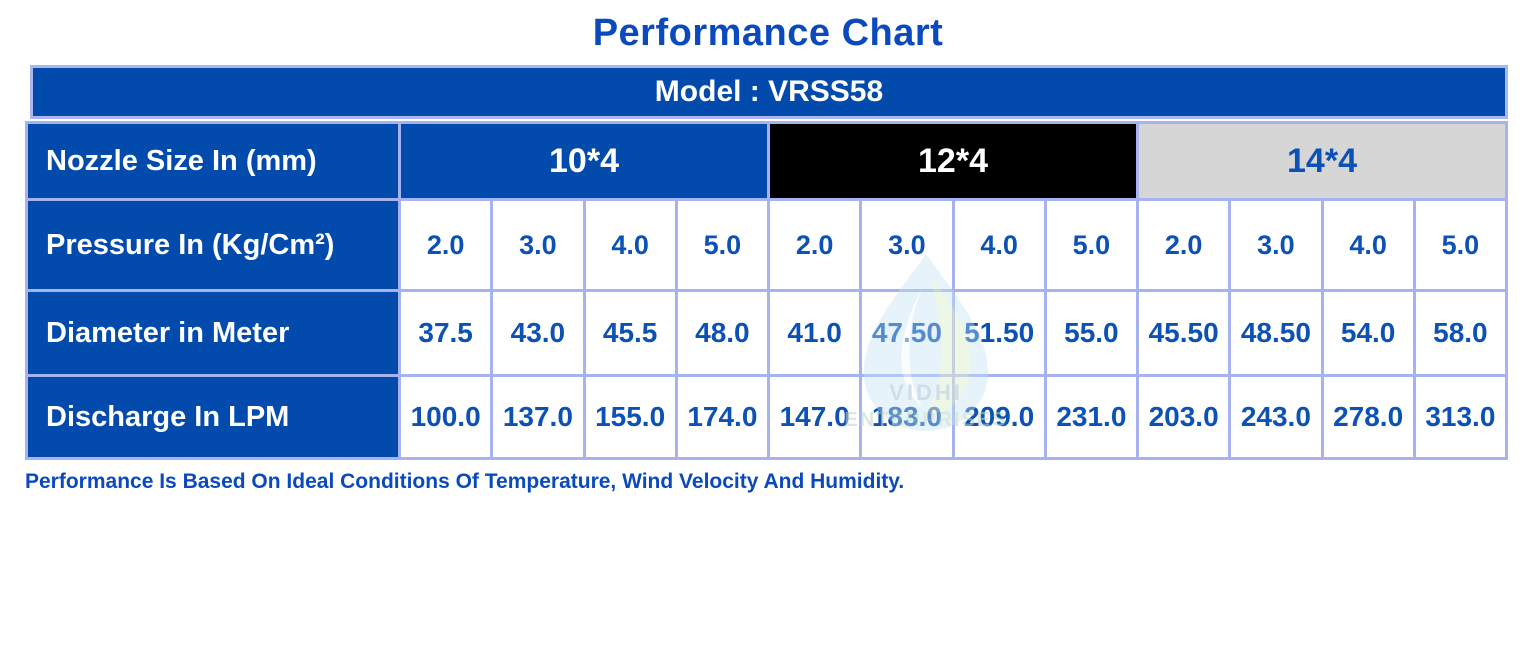  What do you see at coordinates (538, 333) in the screenshot?
I see `diameter-value: 43.0` at bounding box center [538, 333].